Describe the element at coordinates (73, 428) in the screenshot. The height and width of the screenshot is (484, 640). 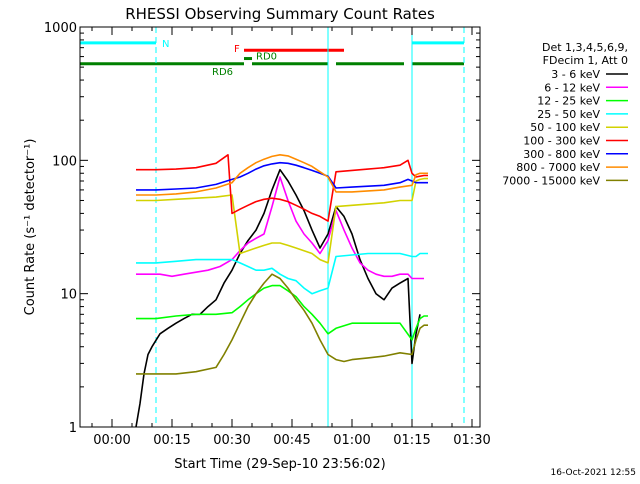
I see `y-tick-label: 1` at that location.